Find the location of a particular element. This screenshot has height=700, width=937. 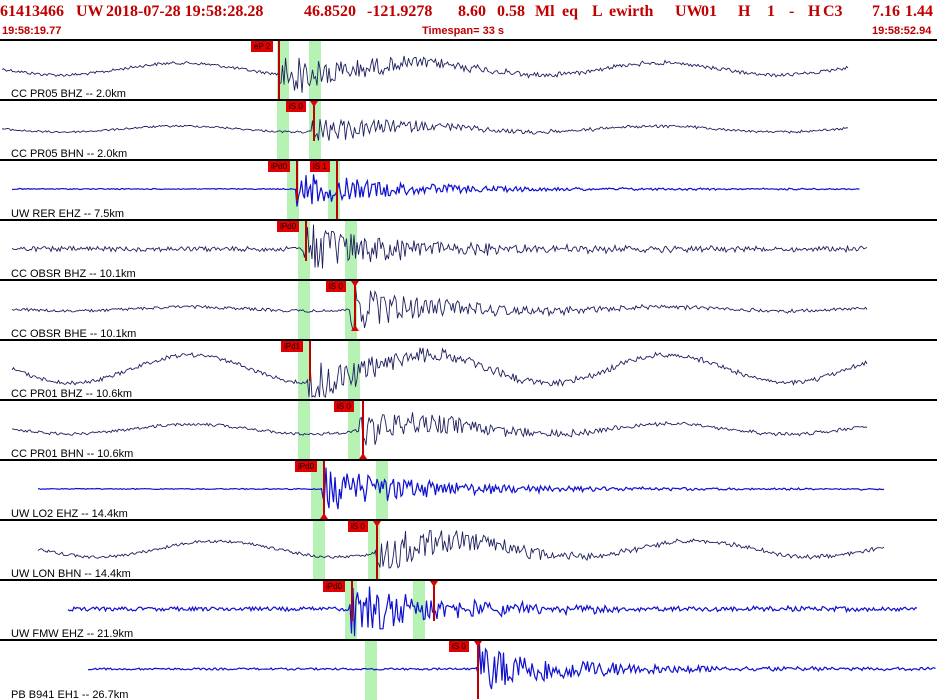

timespan: Timespan= 33 s is located at coordinates (463, 31).